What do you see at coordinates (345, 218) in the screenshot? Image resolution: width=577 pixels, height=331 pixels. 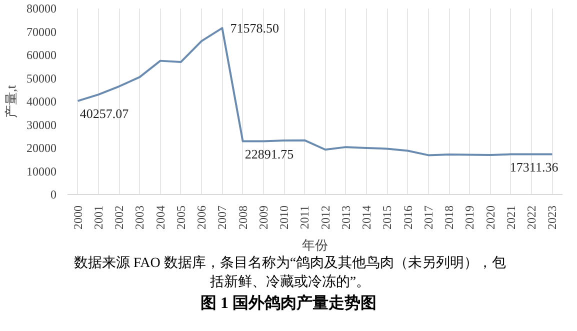 I see `x-tick-label: 2013` at bounding box center [345, 218].